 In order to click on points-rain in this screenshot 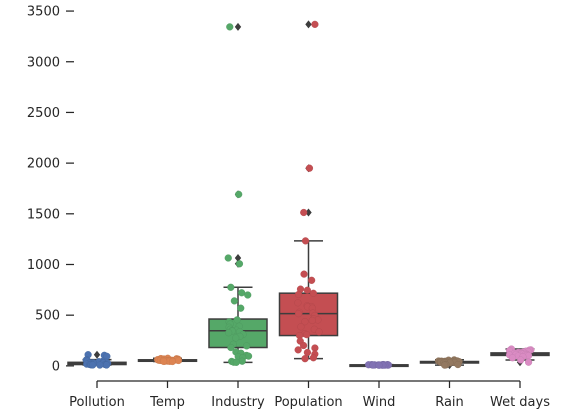, I will do `click(448, 362)`.